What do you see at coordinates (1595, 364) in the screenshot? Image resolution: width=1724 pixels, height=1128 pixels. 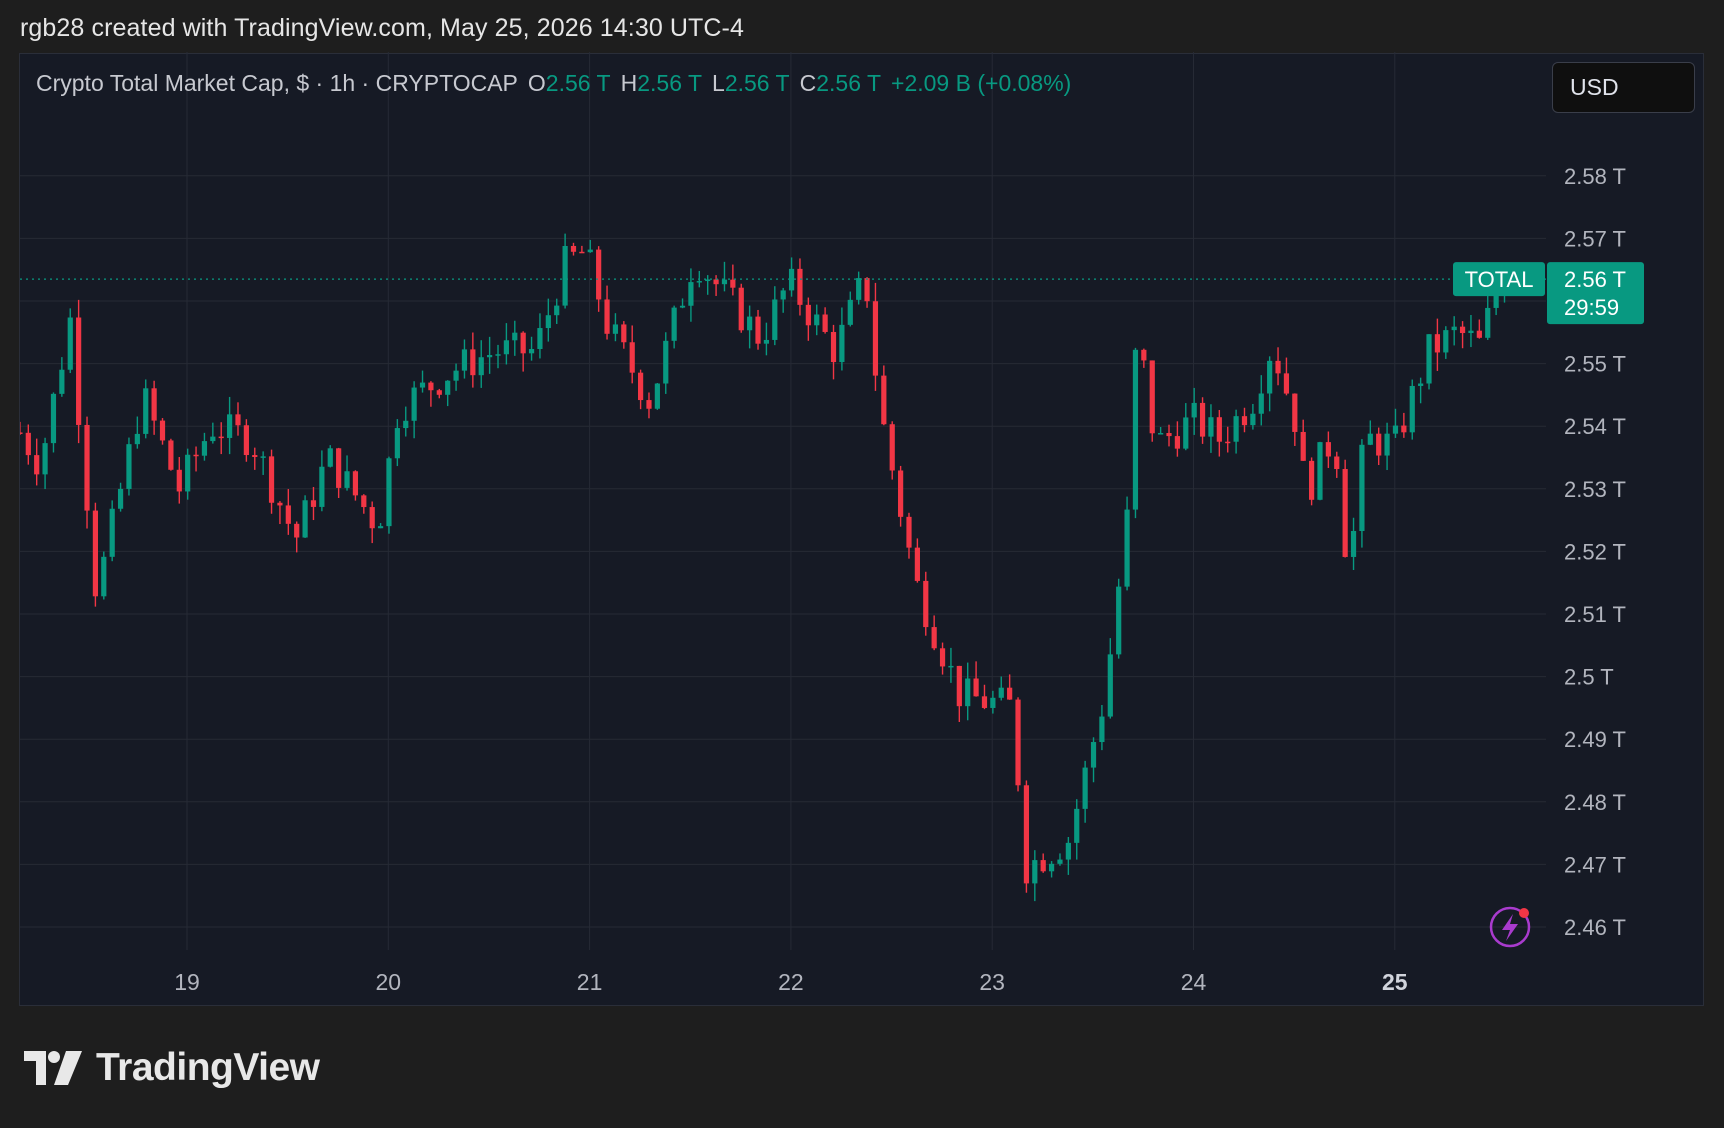 I see `y-tick-label: 2.55 T` at bounding box center [1595, 364].